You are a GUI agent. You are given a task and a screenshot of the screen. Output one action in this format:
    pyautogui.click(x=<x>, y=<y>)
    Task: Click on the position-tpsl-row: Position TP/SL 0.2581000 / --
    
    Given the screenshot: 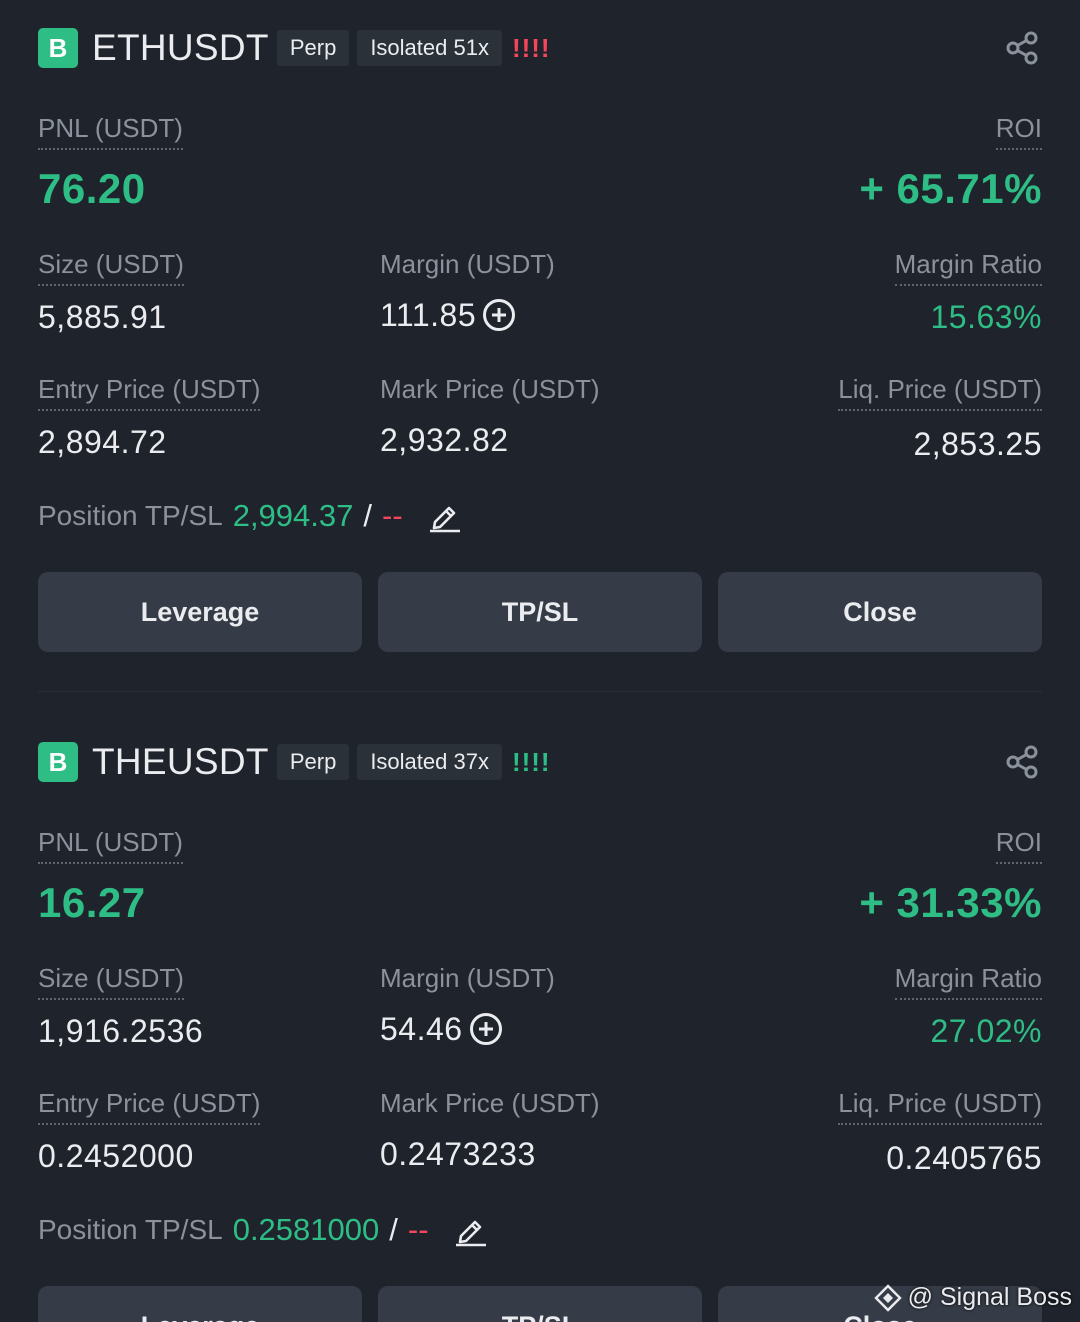 What is the action you would take?
    pyautogui.click(x=263, y=1230)
    